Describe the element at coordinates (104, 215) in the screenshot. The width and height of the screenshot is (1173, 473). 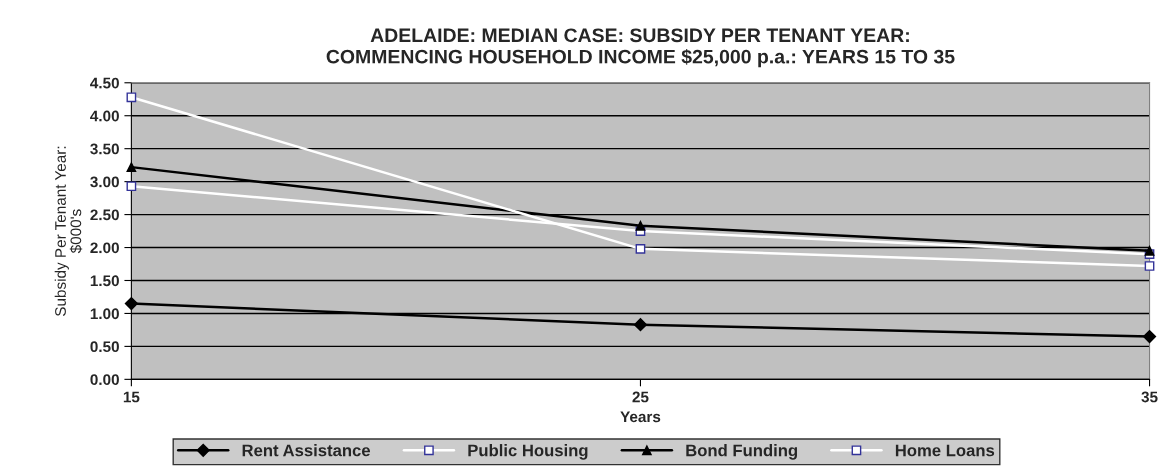
I see `y-tick-label: 2.50` at that location.